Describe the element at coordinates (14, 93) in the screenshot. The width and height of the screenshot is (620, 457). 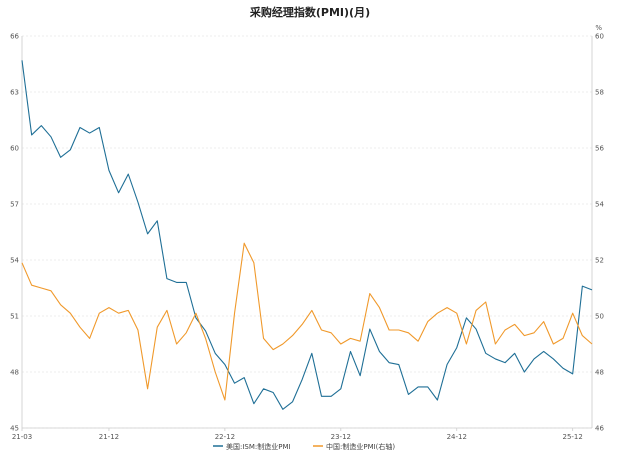
I see `y-left-tick-label: 63` at that location.